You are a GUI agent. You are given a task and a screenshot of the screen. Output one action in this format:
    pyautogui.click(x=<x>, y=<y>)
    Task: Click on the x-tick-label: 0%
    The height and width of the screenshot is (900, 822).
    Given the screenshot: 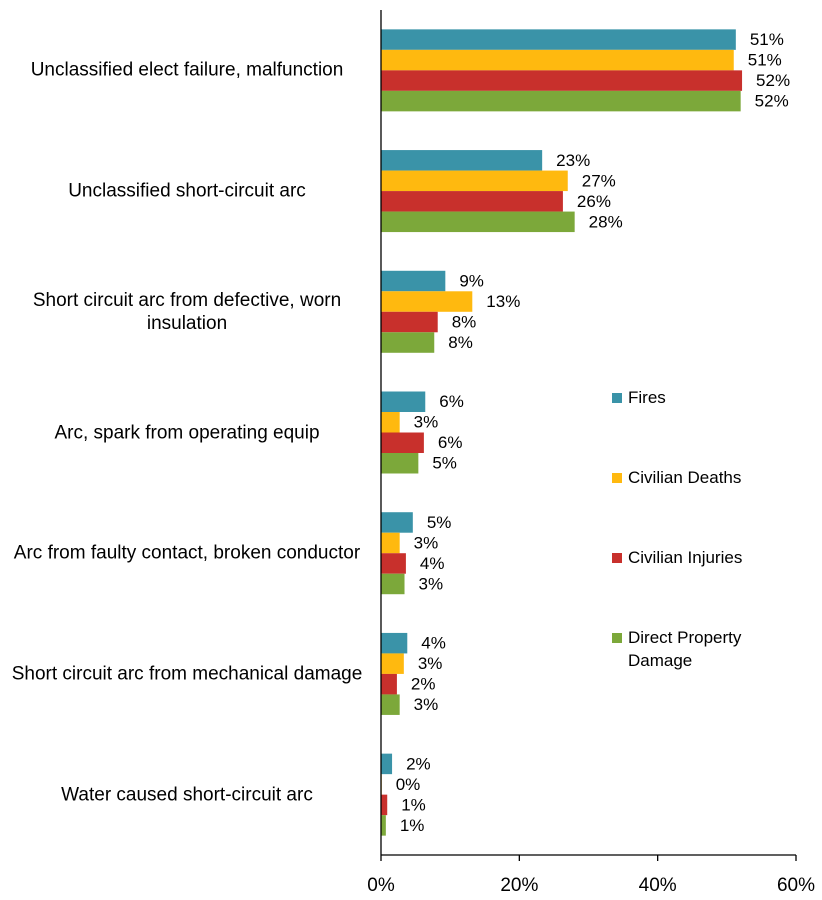 What is the action you would take?
    pyautogui.click(x=381, y=885)
    